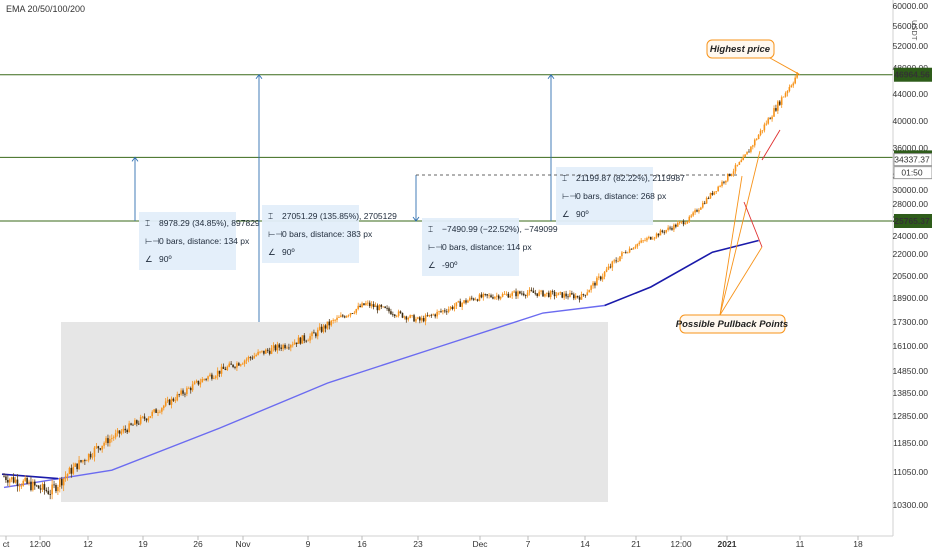 This screenshot has height=550, width=932. What do you see at coordinates (243, 544) in the screenshot?
I see `x-tick-label: Nov` at bounding box center [243, 544].